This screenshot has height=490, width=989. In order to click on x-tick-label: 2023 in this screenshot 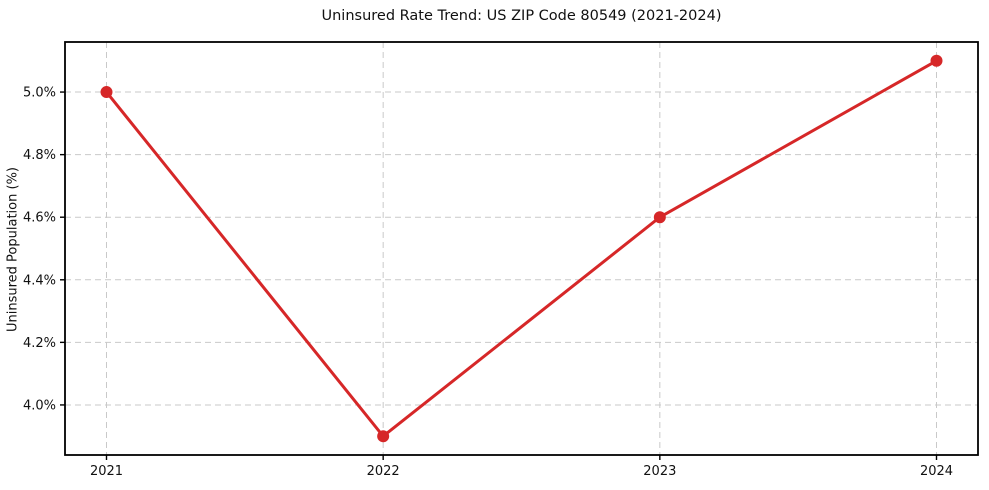, I will do `click(659, 471)`.